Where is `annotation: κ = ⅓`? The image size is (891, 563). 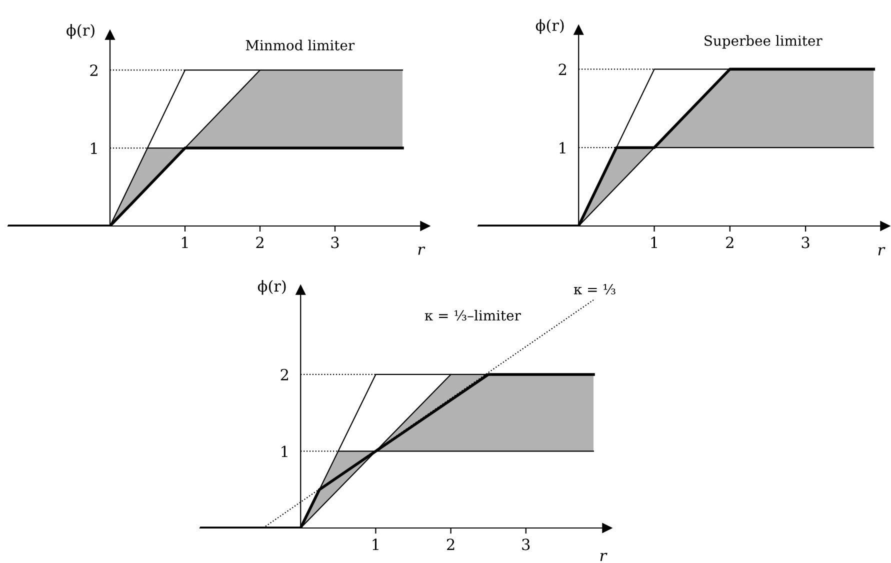
annotation: κ = ⅓ is located at coordinates (595, 289).